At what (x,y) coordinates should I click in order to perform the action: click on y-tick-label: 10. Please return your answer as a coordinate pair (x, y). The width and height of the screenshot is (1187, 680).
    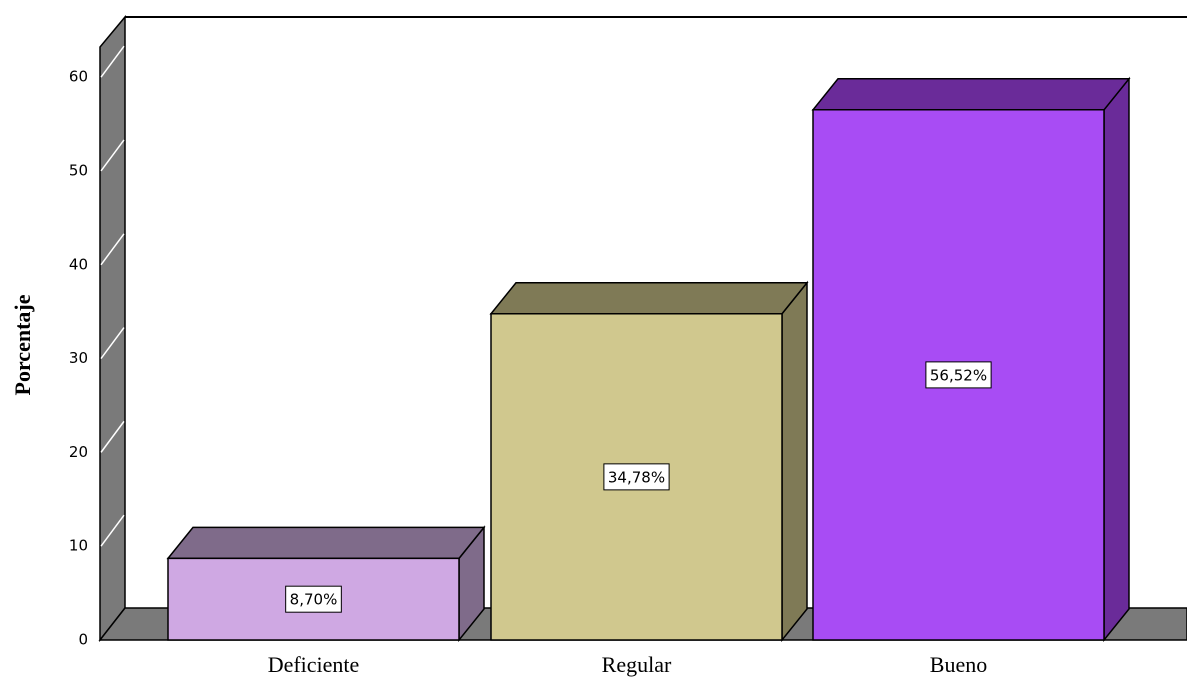
    Looking at the image, I should click on (78, 546).